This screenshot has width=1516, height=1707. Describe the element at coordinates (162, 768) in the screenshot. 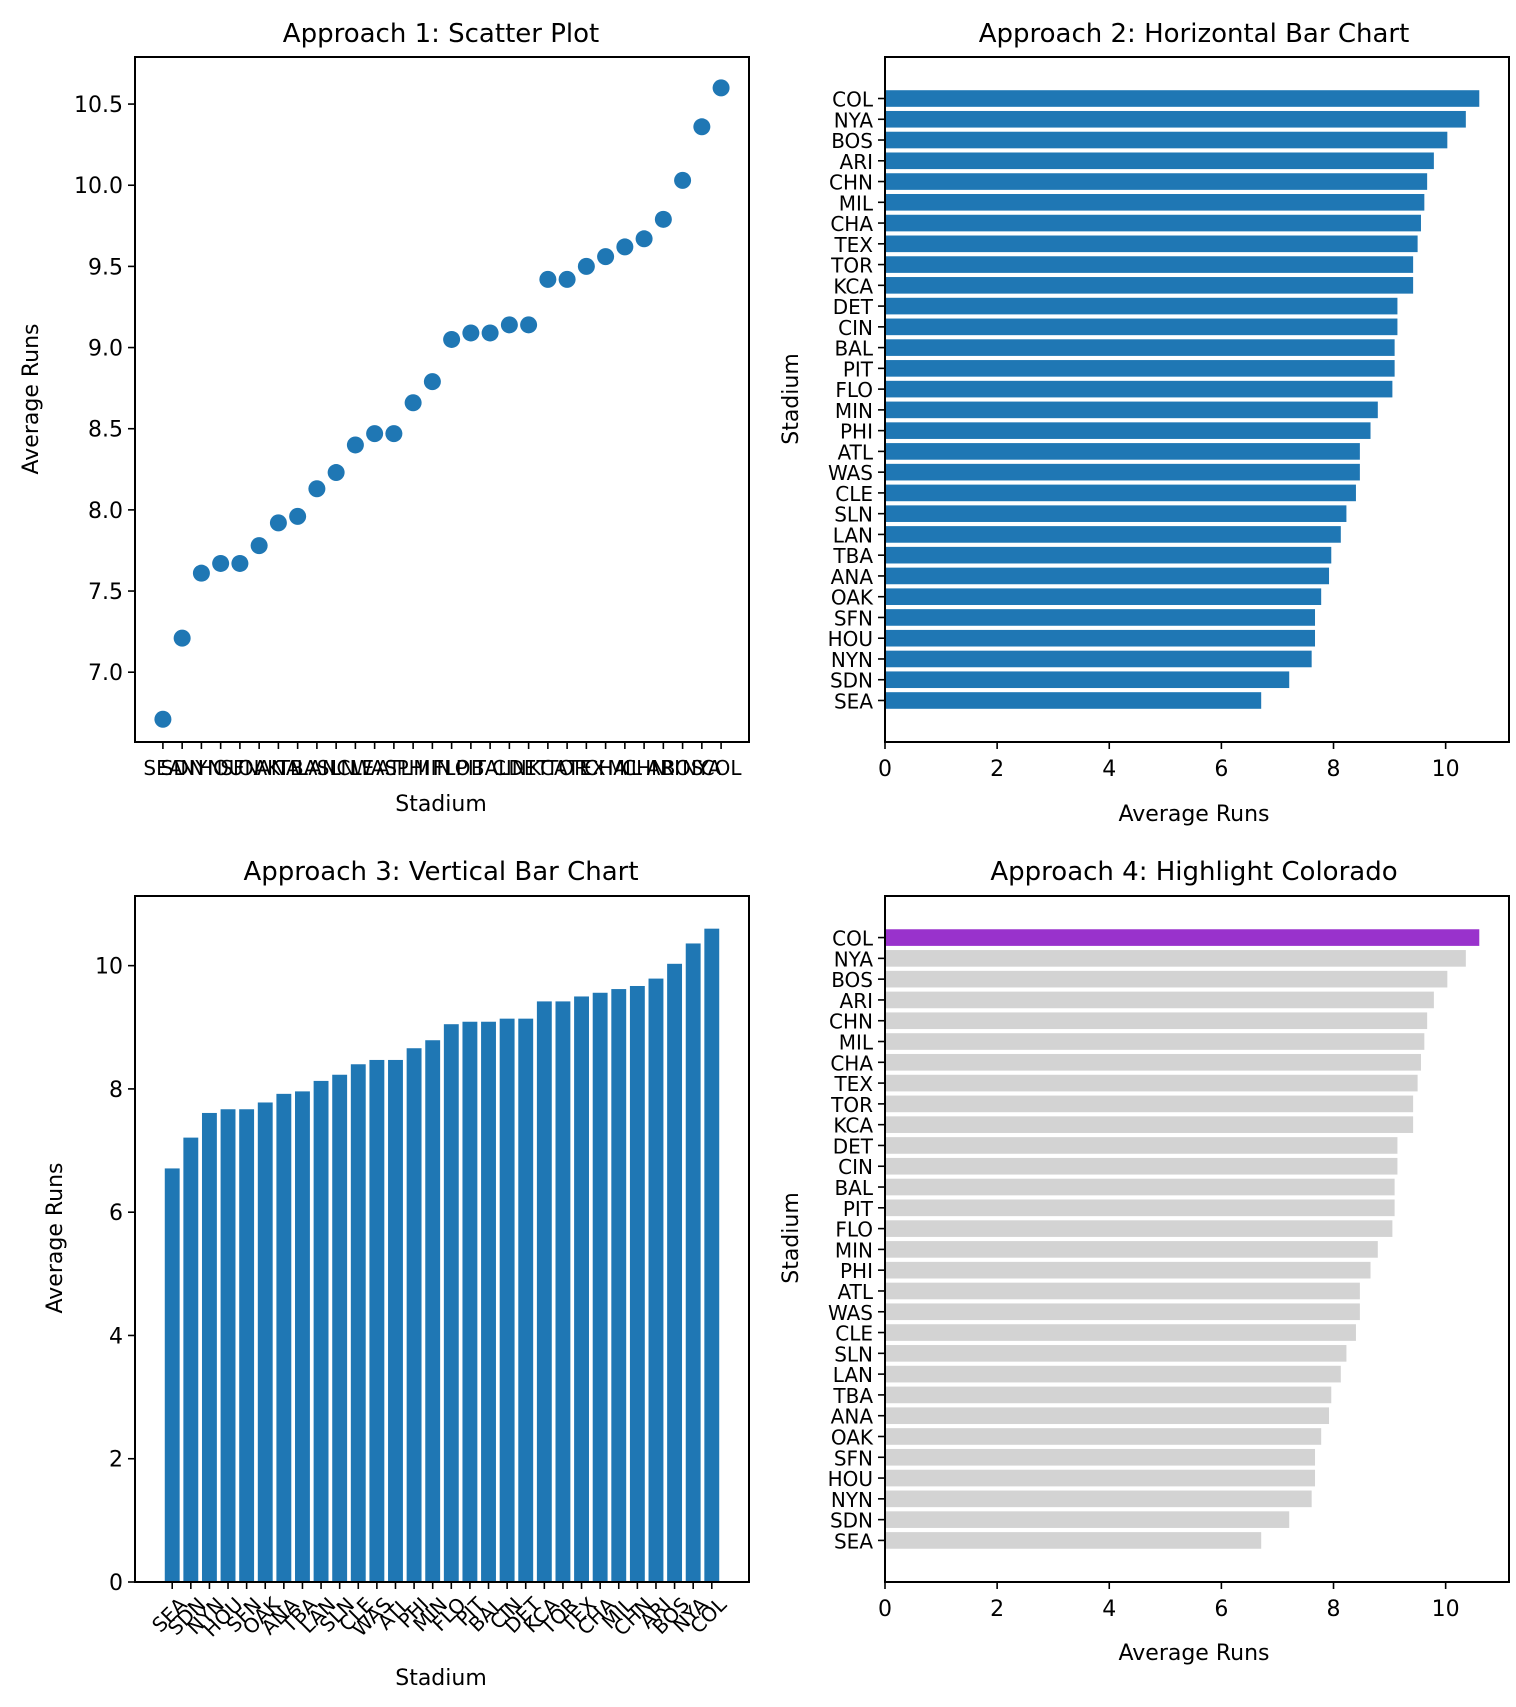

I see `scatter-x-tick-label: SEA` at that location.